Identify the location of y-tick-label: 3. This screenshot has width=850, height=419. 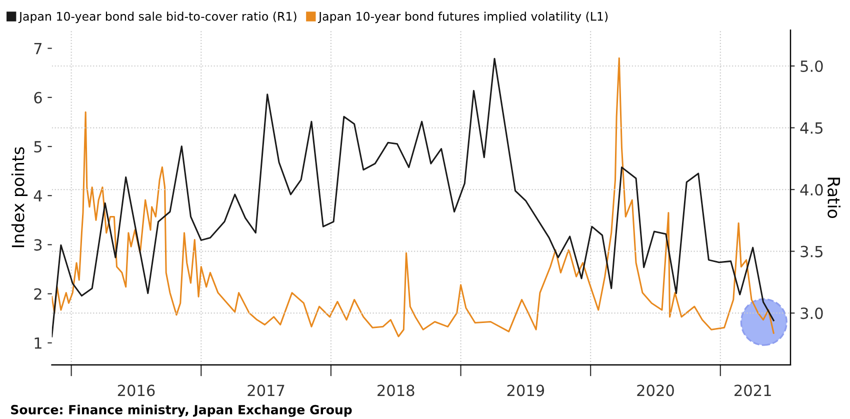
(38, 245).